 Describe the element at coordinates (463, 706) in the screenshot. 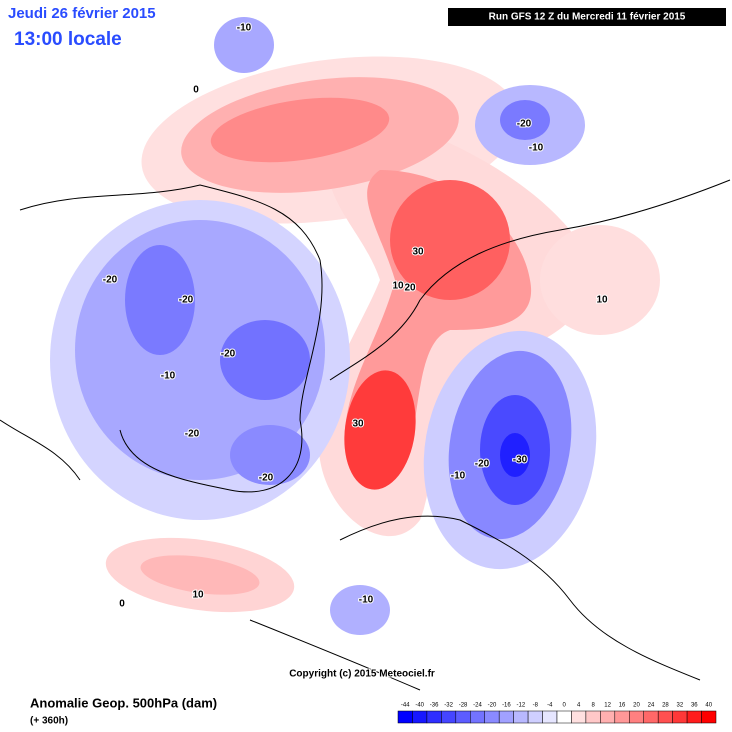

I see `scale-label: -28` at that location.